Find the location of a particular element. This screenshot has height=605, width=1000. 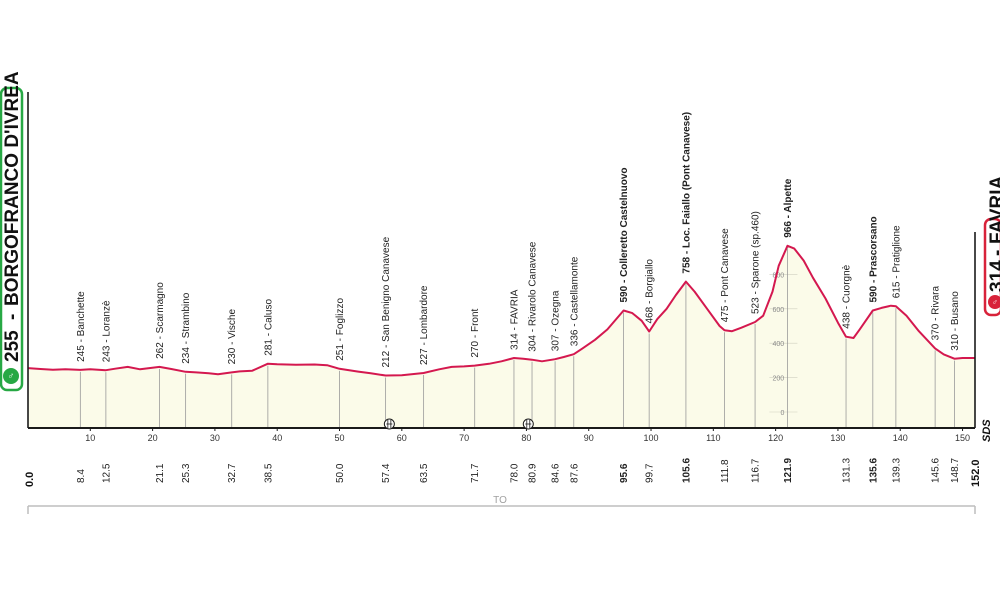

waypoint-km: 32.7 is located at coordinates (232, 473).